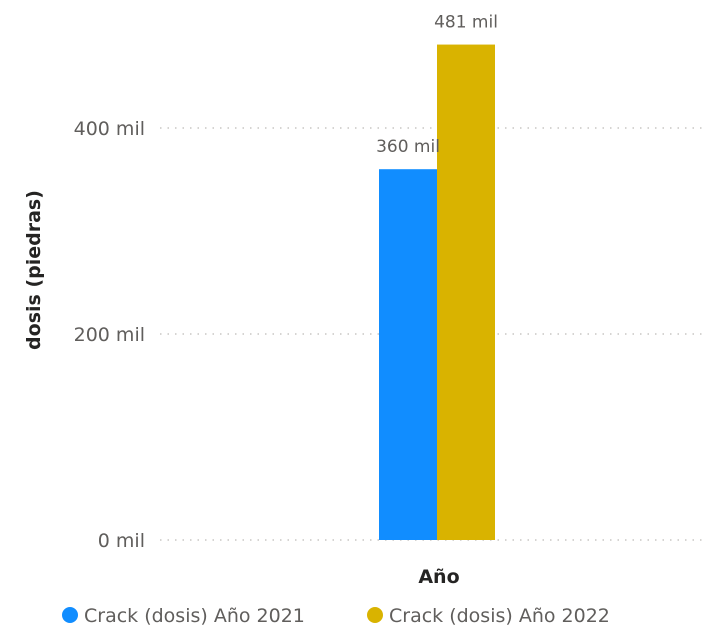 The image size is (705, 633). Describe the element at coordinates (438, 577) in the screenshot. I see `x-axis-title: Año` at that location.